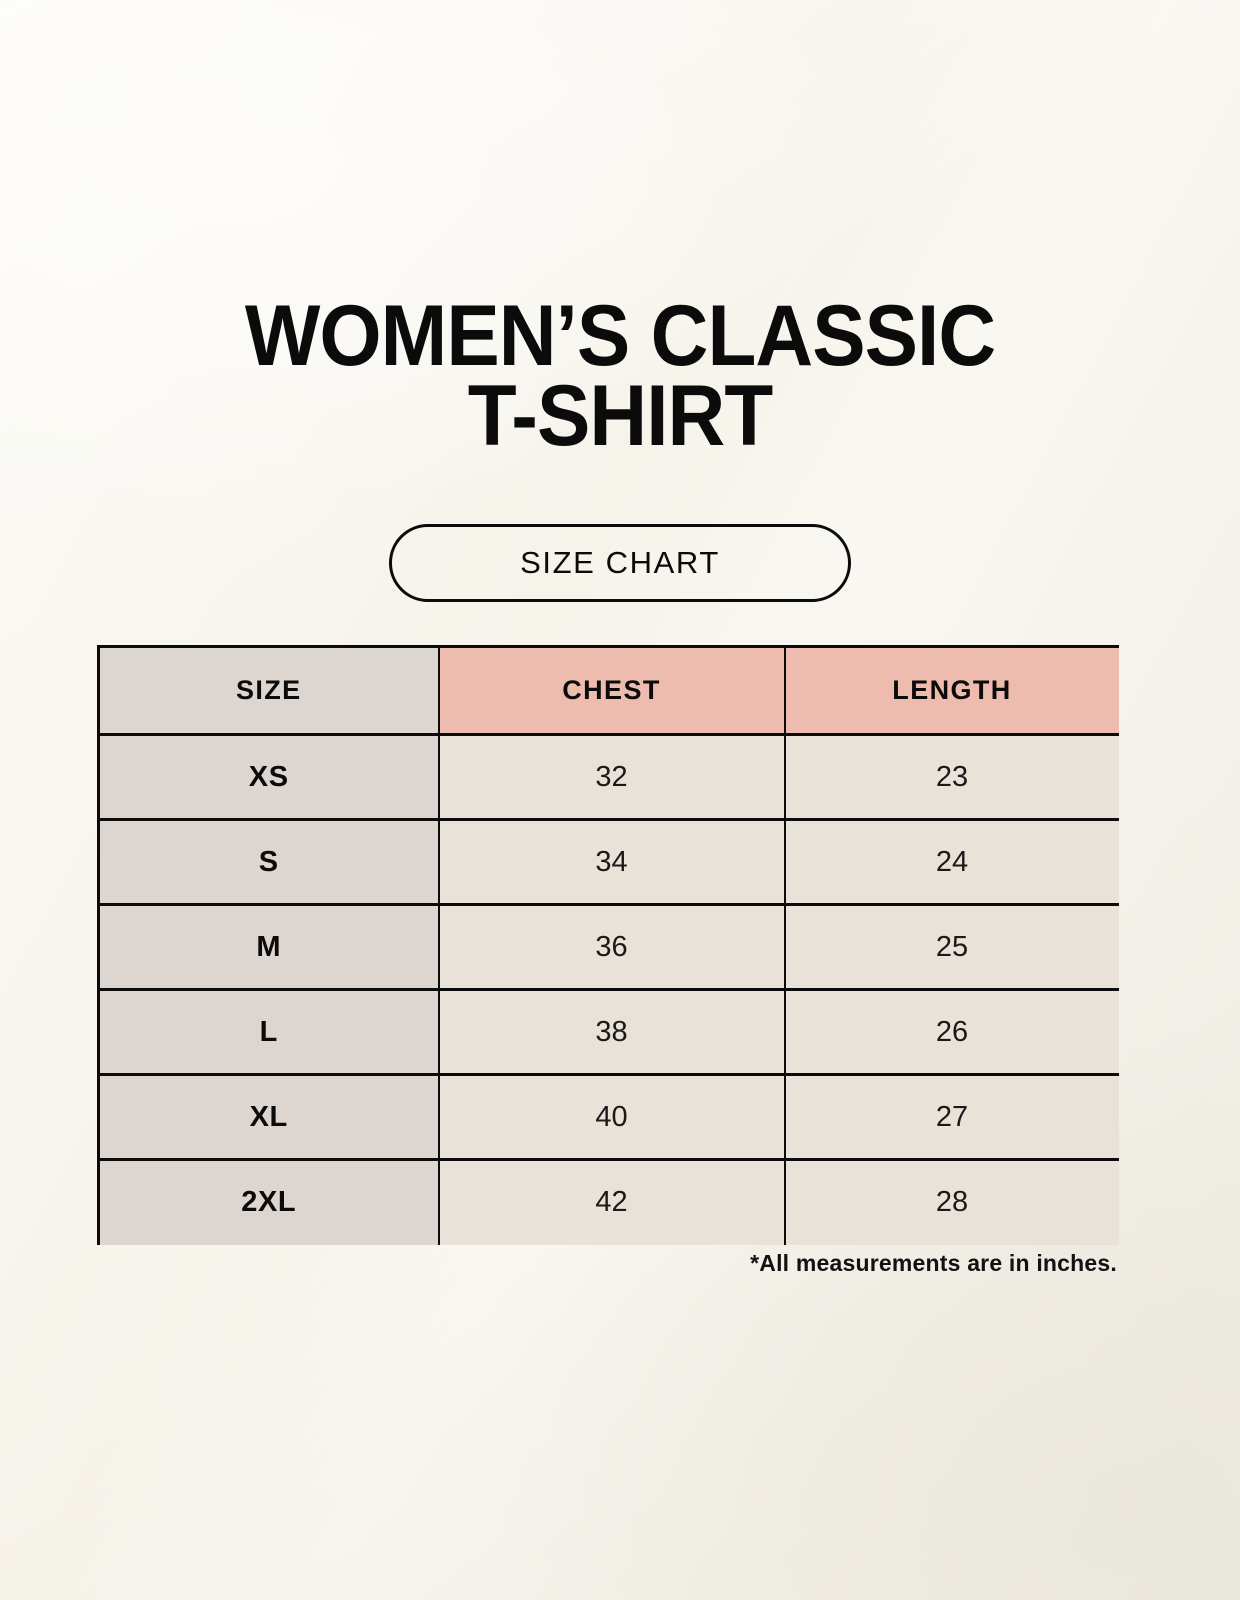 The width and height of the screenshot is (1240, 1600). Describe the element at coordinates (612, 1202) in the screenshot. I see `cell-chest: 42` at that location.